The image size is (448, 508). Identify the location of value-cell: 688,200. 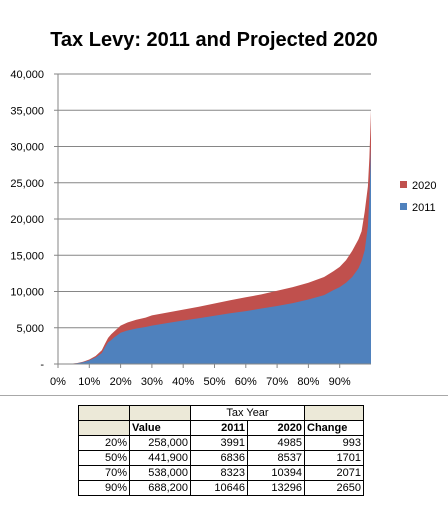
(160, 488).